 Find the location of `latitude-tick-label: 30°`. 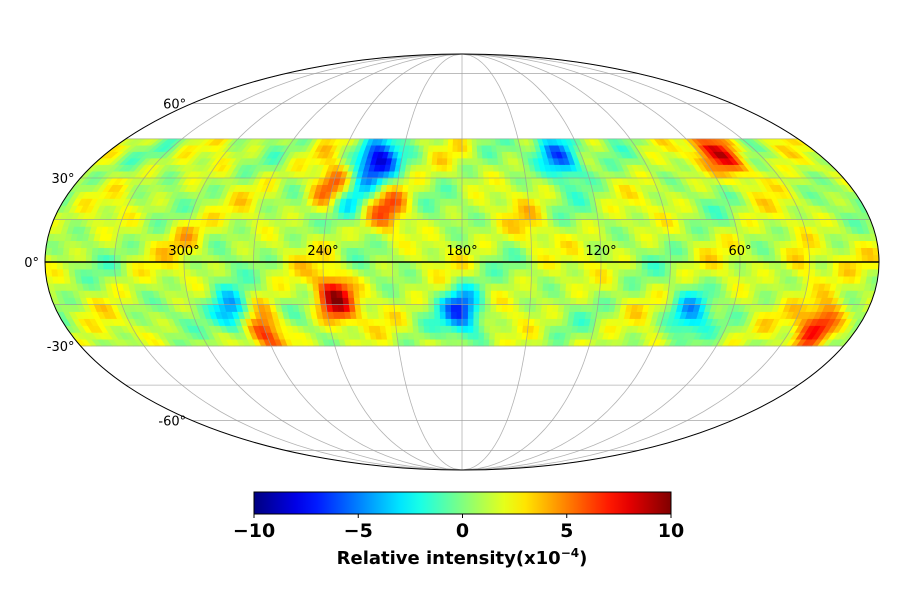

latitude-tick-label: 30° is located at coordinates (62, 179).